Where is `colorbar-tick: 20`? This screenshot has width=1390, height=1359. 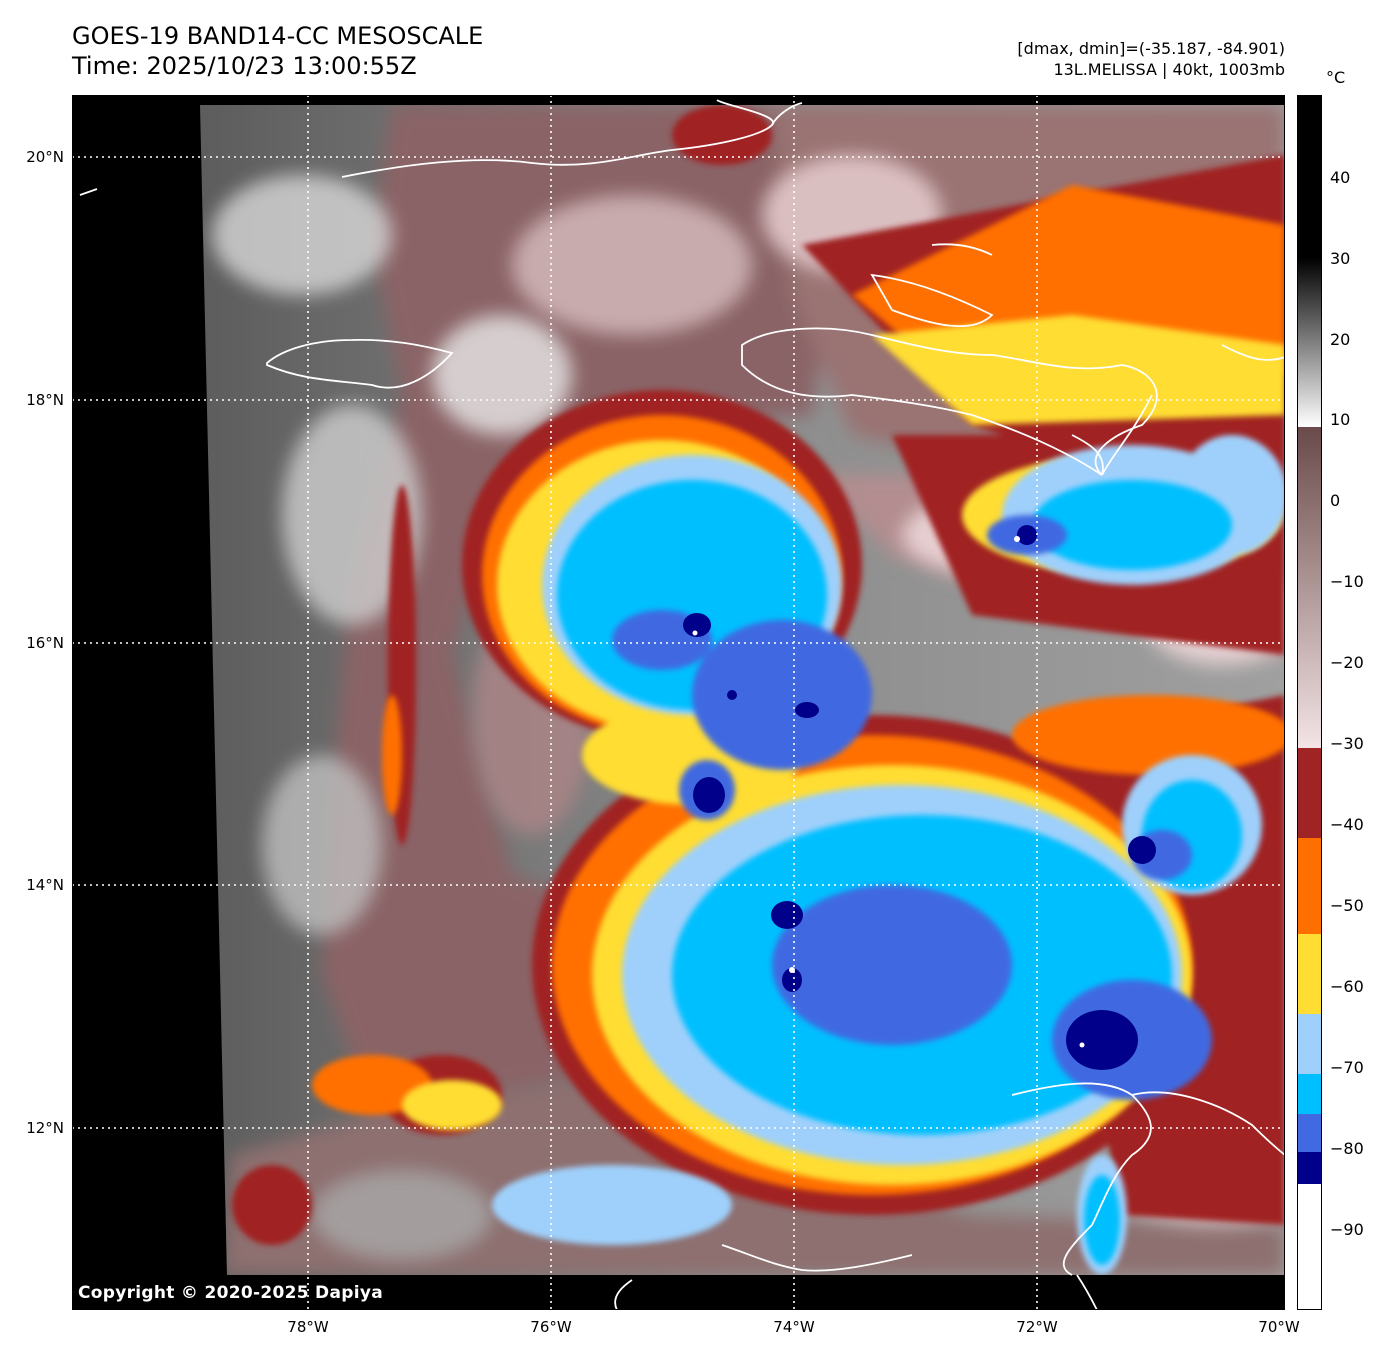
colorbar-tick: 20 is located at coordinates (1340, 339).